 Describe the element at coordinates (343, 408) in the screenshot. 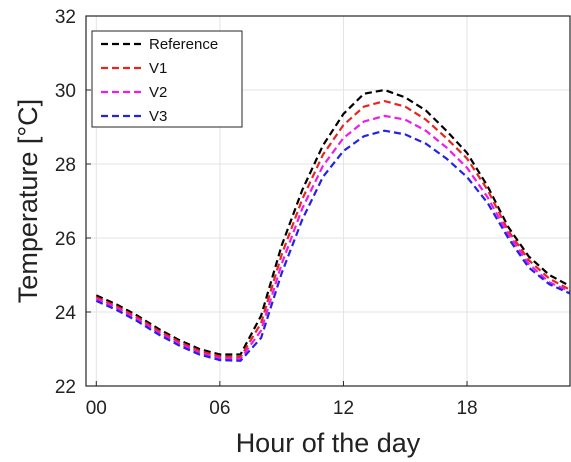

I see `x-tick-label: 12` at that location.